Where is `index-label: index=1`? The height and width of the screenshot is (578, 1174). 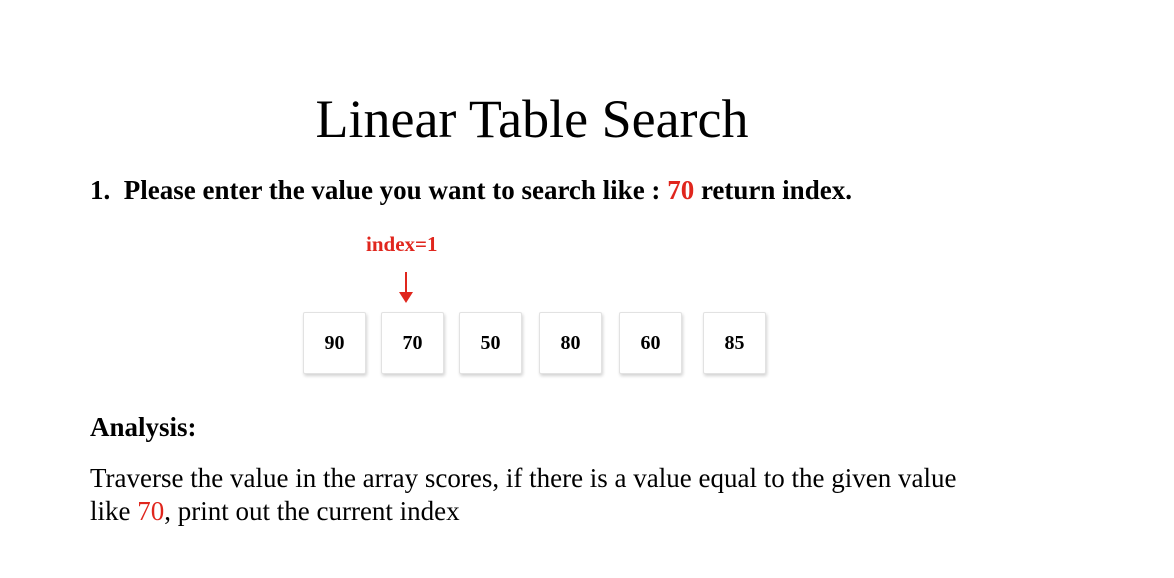 index-label: index=1 is located at coordinates (402, 244).